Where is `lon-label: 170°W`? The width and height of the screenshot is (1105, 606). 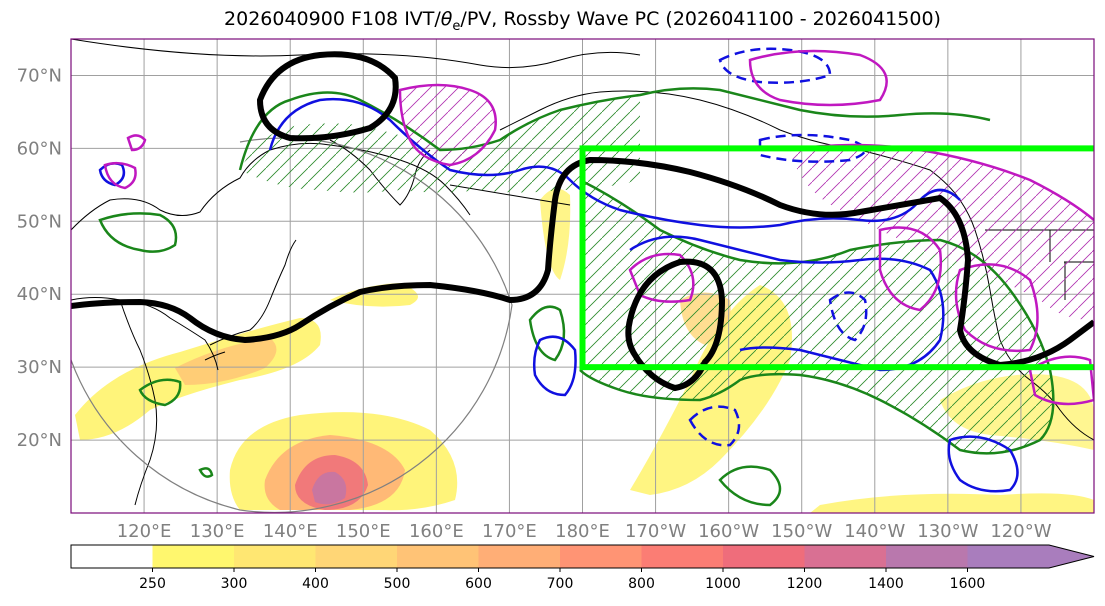 lon-label: 170°W is located at coordinates (655, 531).